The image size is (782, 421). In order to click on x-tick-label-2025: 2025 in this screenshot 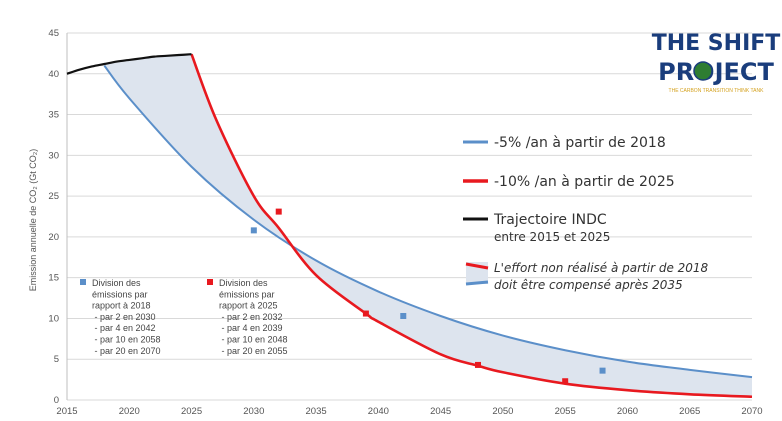, I will do `click(191, 411)`.